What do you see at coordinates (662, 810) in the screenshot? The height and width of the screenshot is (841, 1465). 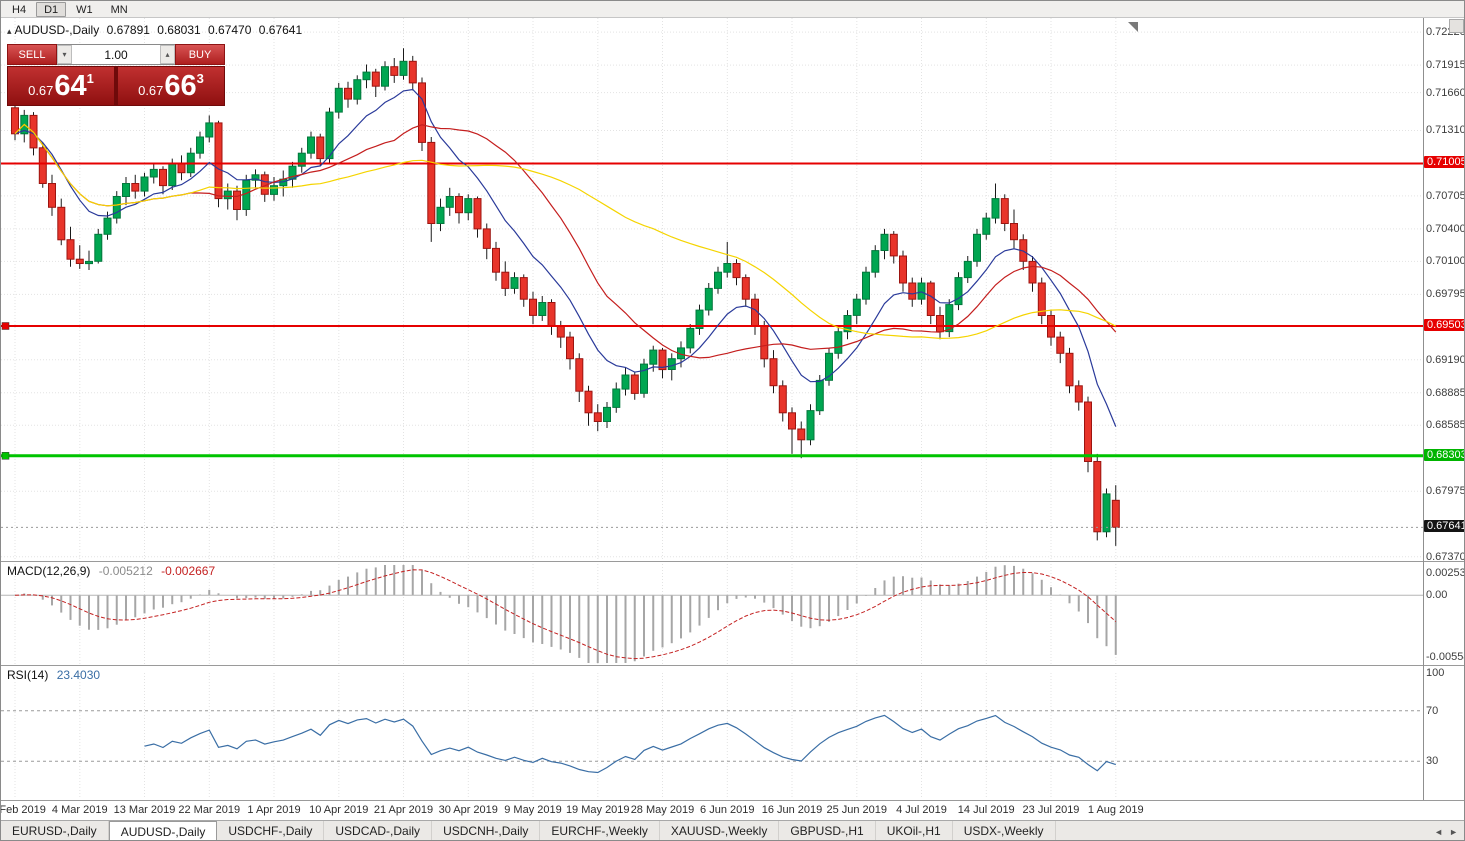 I see `date-axis-label: 28 May 2019` at bounding box center [662, 810].